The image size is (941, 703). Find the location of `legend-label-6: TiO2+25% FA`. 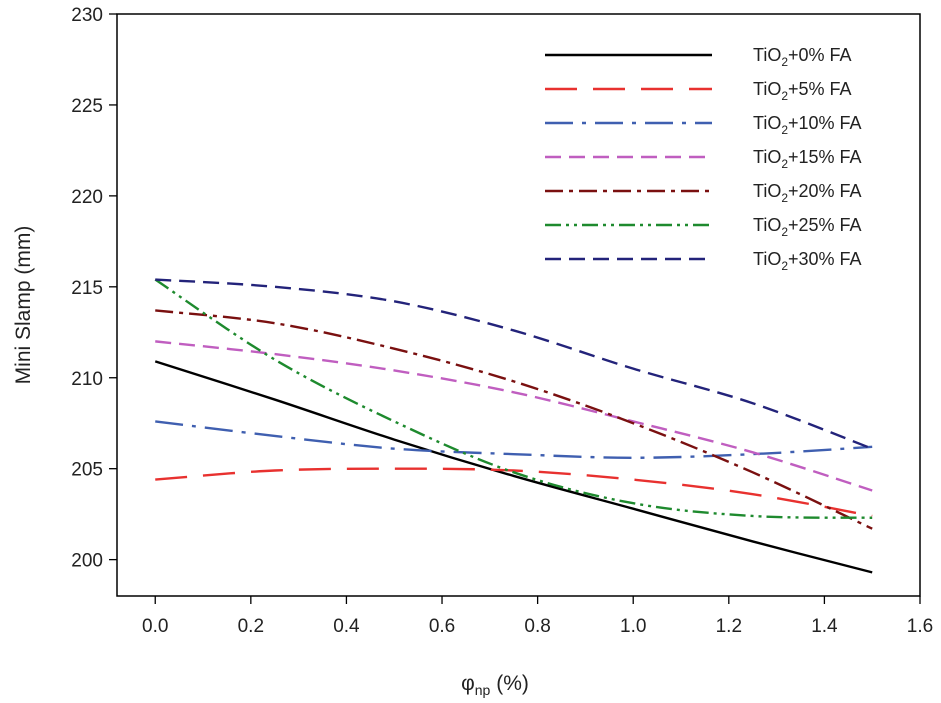

legend-label-6: TiO2+25% FA is located at coordinates (807, 227).